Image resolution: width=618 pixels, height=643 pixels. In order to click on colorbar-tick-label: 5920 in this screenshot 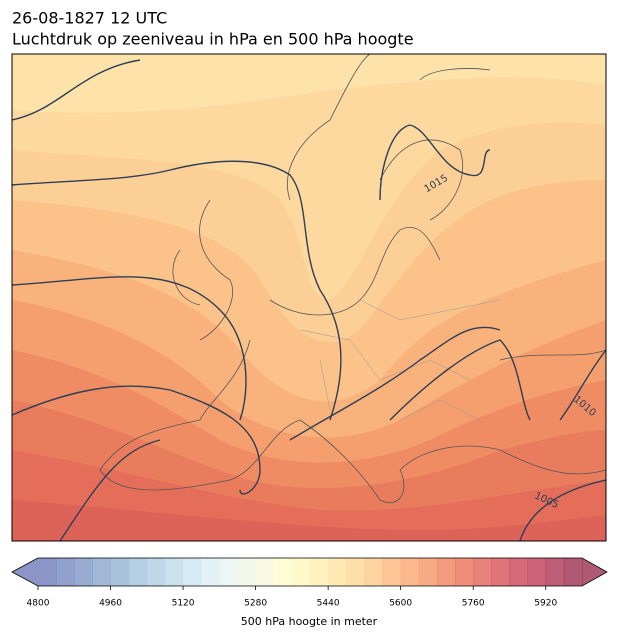, I will do `click(545, 604)`.